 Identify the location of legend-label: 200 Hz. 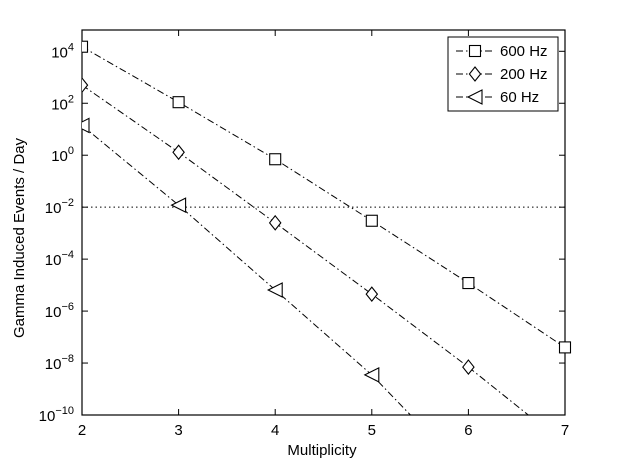
(524, 74).